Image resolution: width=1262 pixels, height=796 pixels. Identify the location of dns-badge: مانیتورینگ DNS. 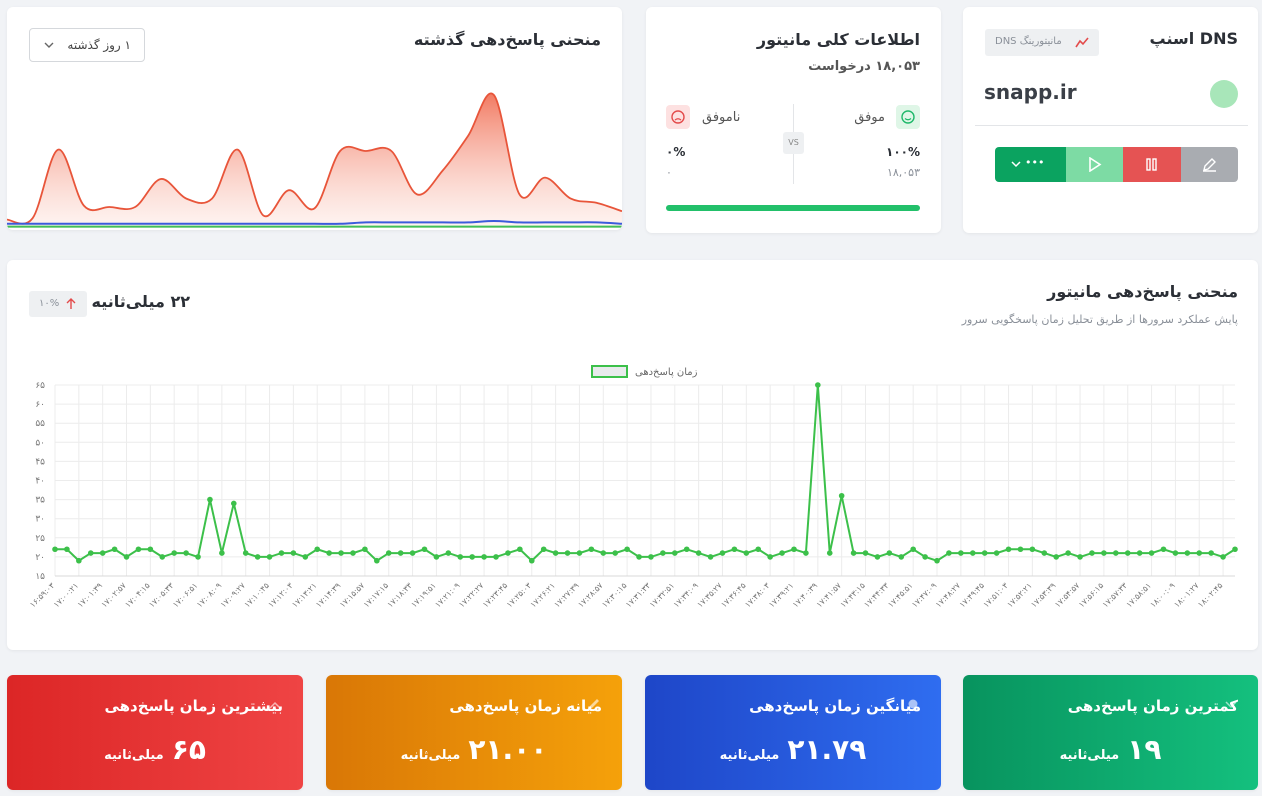
(1042, 42).